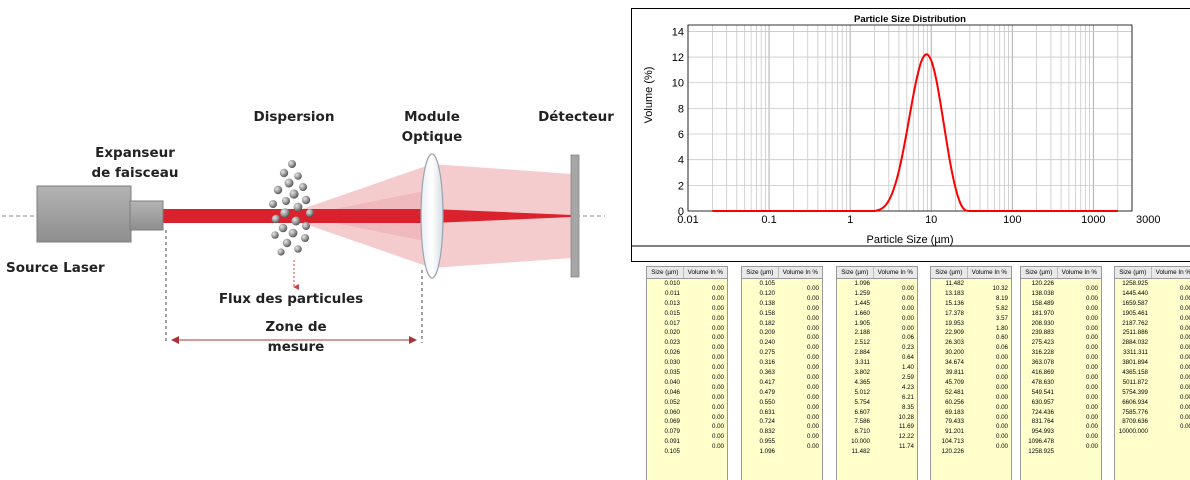 This screenshot has width=1190, height=480. What do you see at coordinates (860, 452) in the screenshot?
I see `size-cell: 11.482` at bounding box center [860, 452].